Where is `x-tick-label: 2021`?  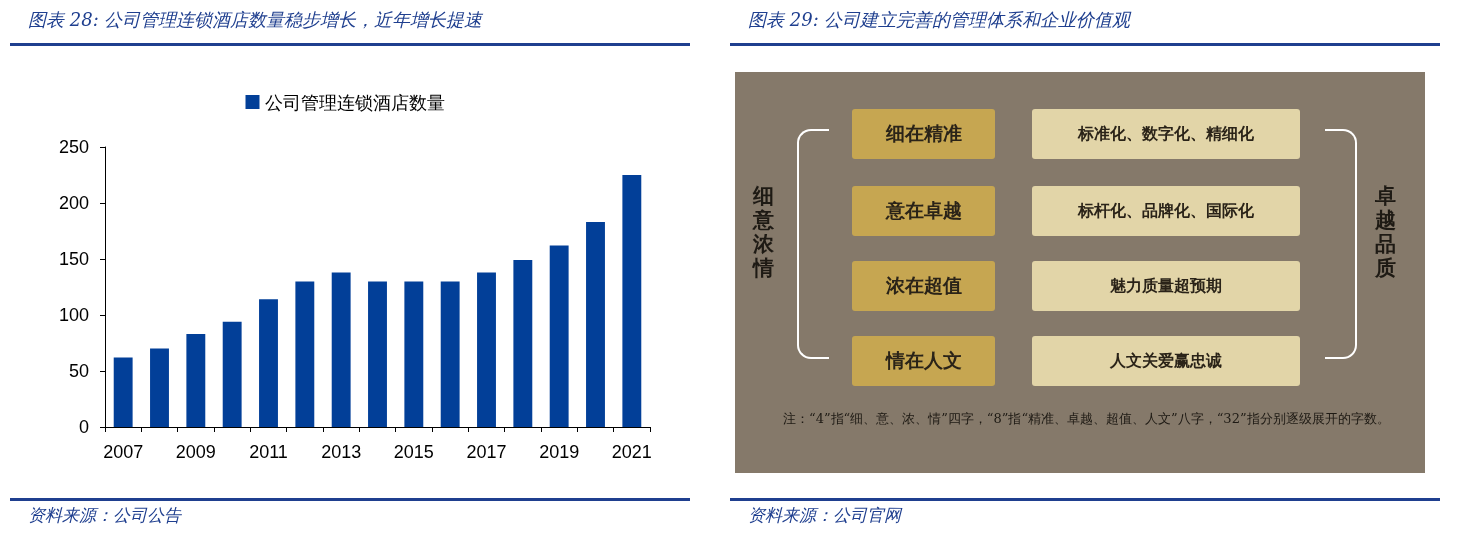 x-tick-label: 2021 is located at coordinates (631, 452).